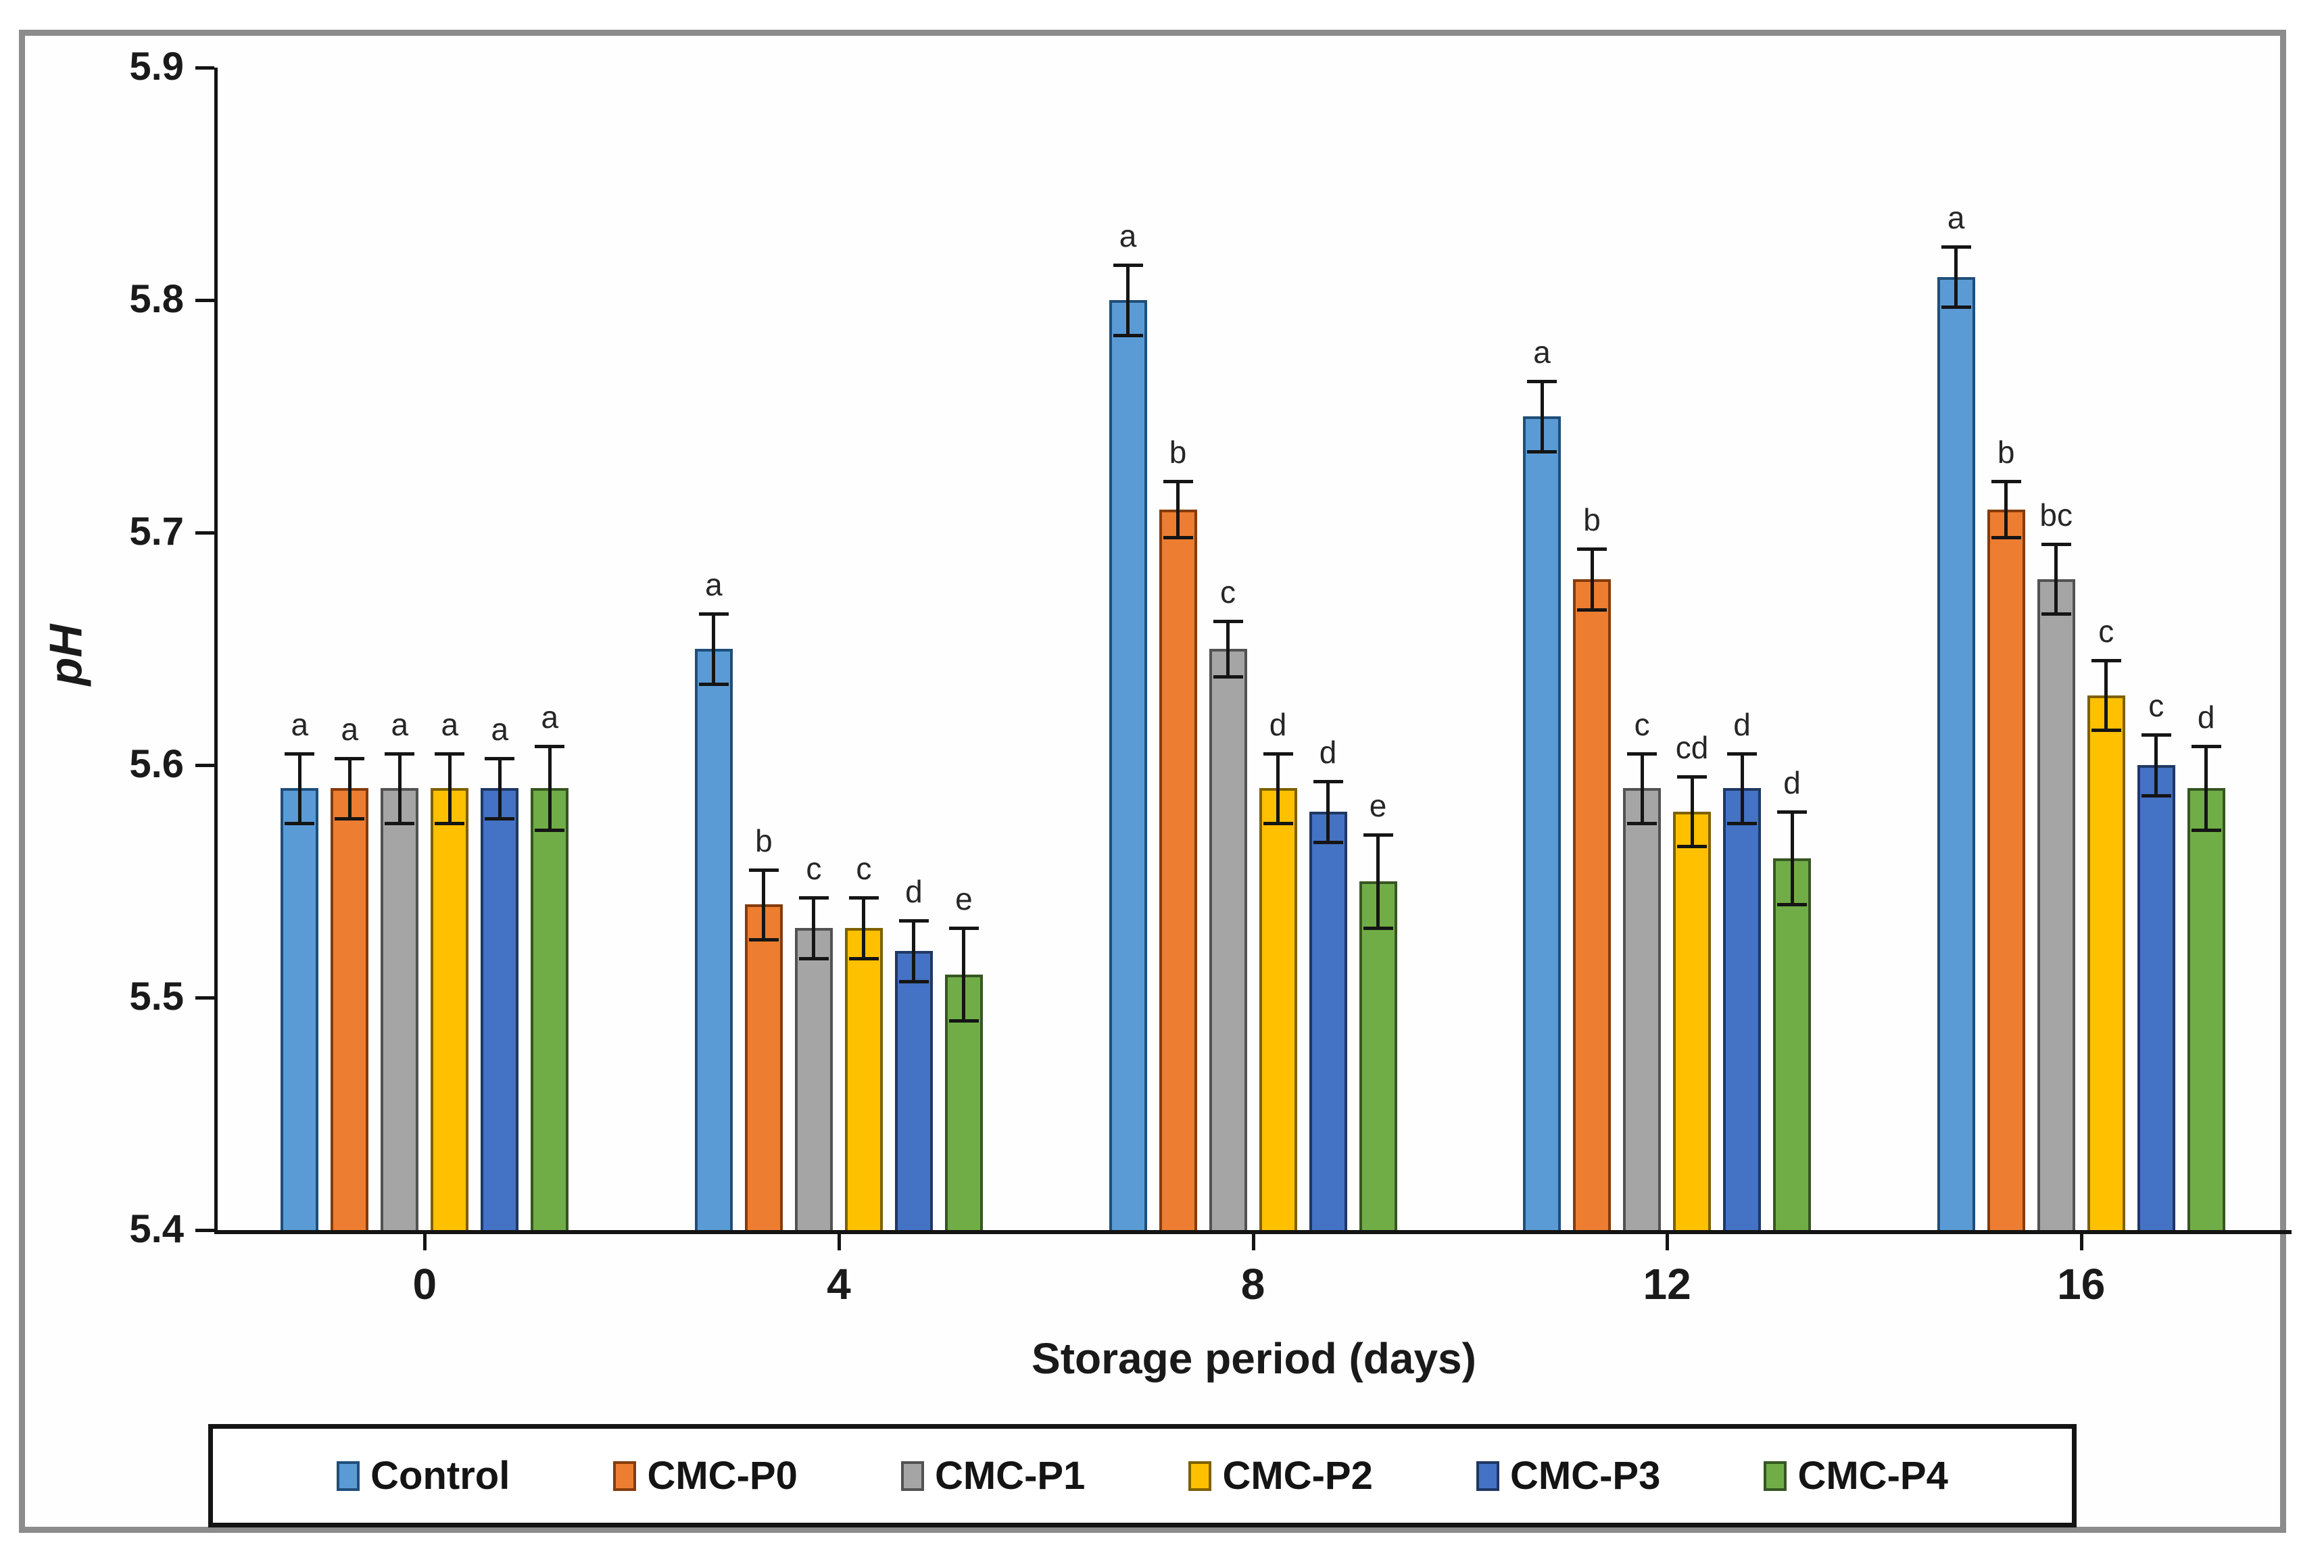 The width and height of the screenshot is (2324, 1568). I want to click on legend-item-cmc-p3: CMC-P3, so click(1568, 1476).